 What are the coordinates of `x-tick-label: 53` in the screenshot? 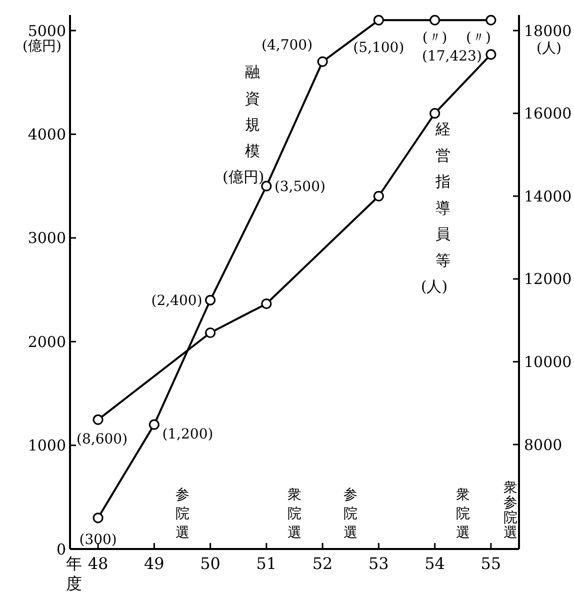 It's located at (378, 563).